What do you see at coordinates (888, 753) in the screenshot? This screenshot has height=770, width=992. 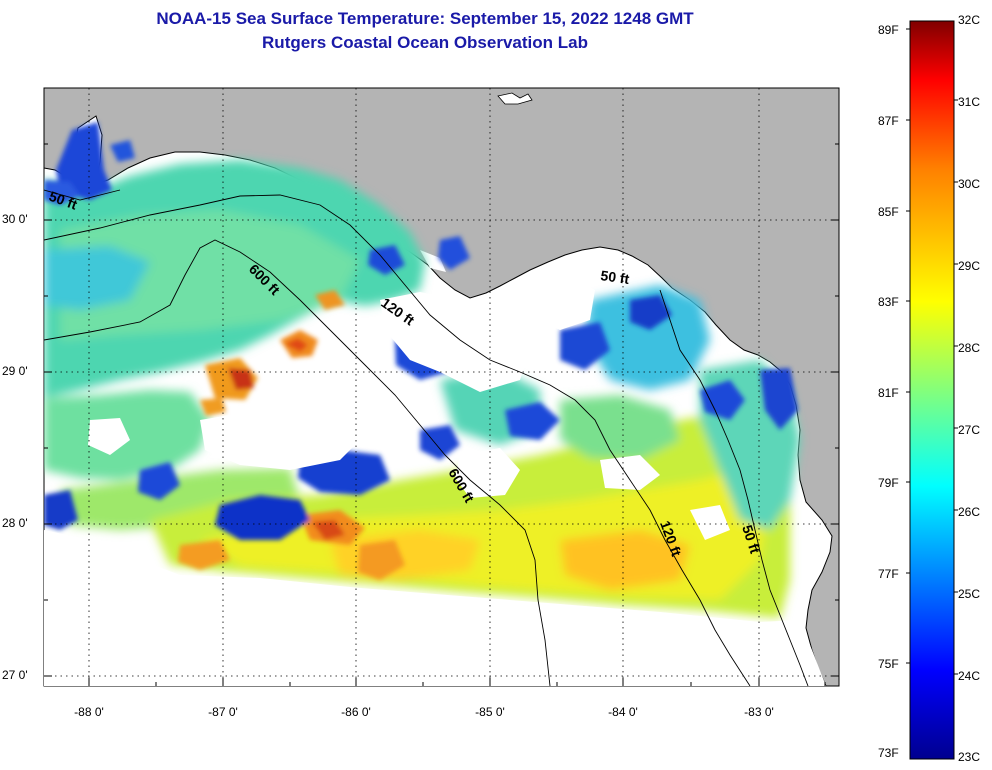 I see `colorbar-f-label: 73F` at bounding box center [888, 753].